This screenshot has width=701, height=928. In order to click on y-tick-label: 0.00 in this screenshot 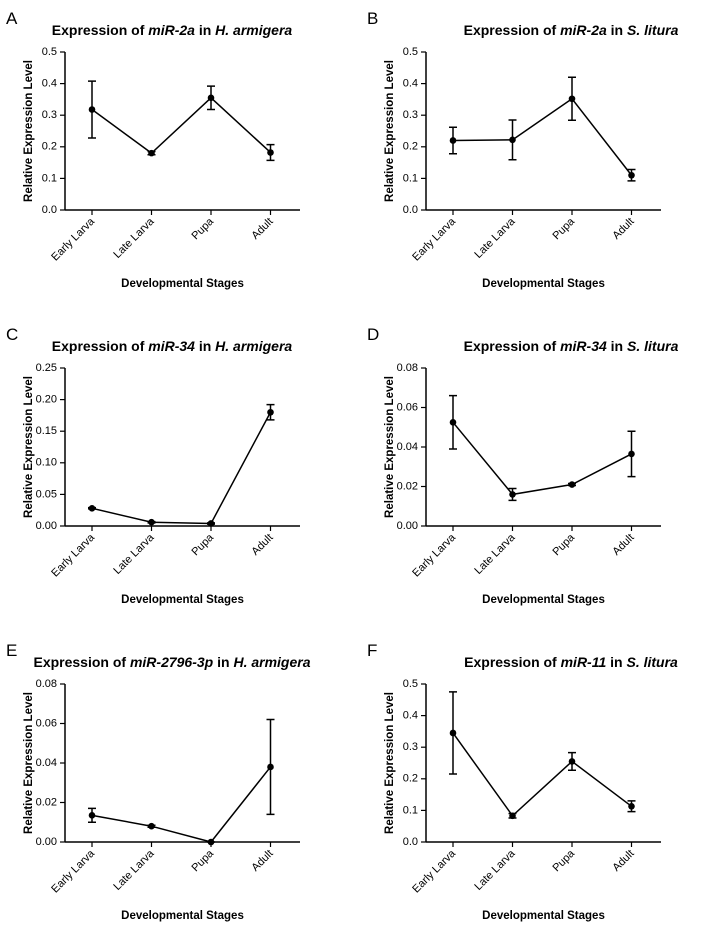, I will do `click(407, 526)`.